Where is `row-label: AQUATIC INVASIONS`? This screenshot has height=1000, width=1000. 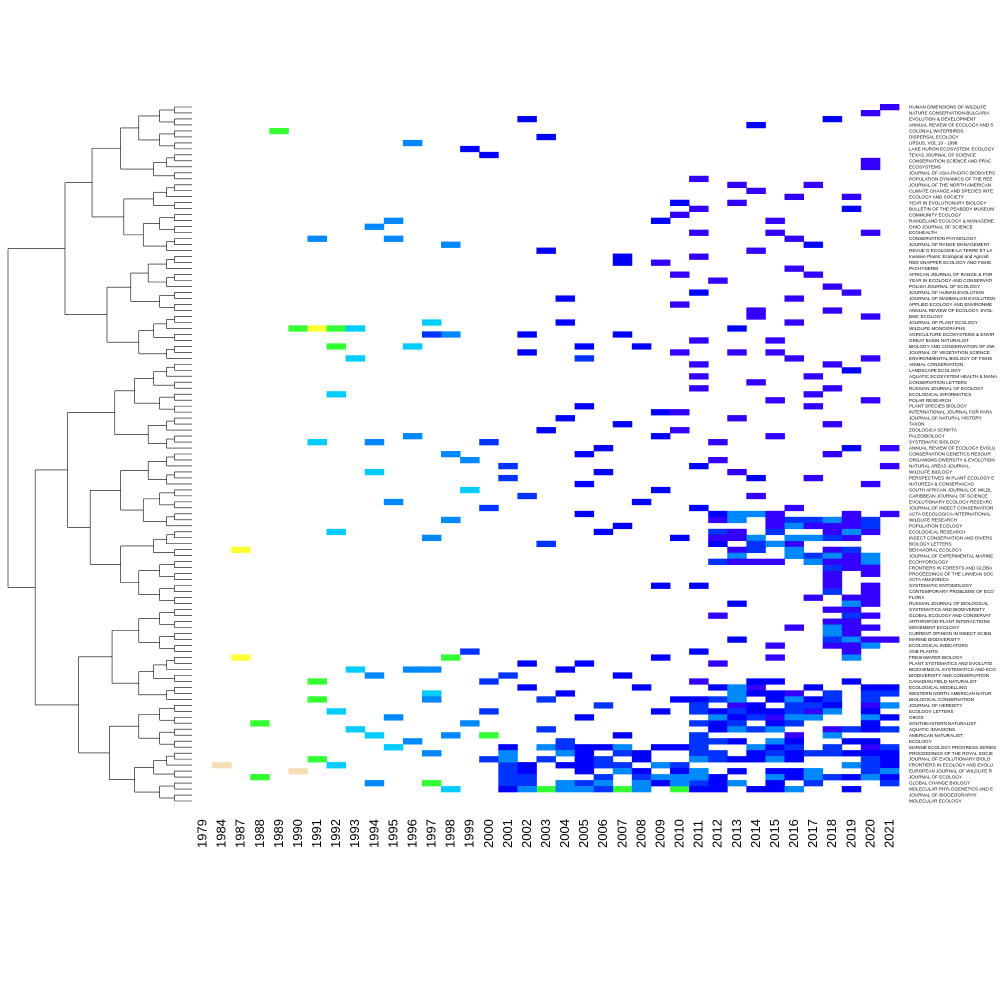 row-label: AQUATIC INVASIONS is located at coordinates (932, 729).